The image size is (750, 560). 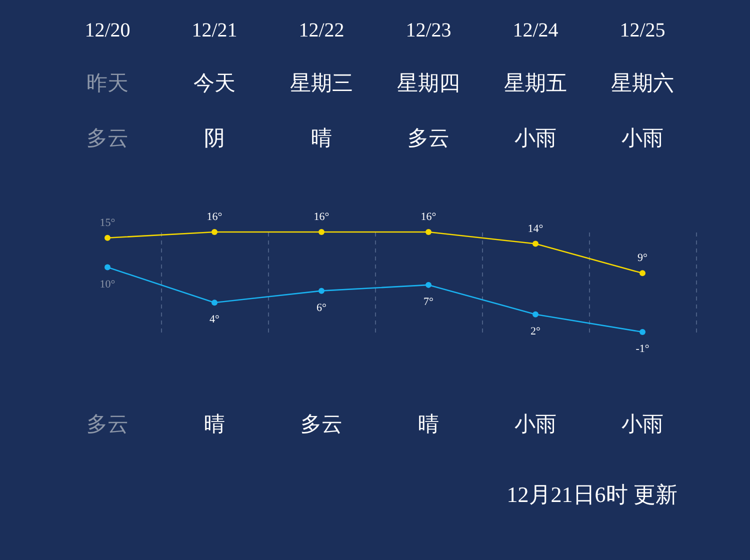 What do you see at coordinates (428, 83) in the screenshot?
I see `text: 星期四` at bounding box center [428, 83].